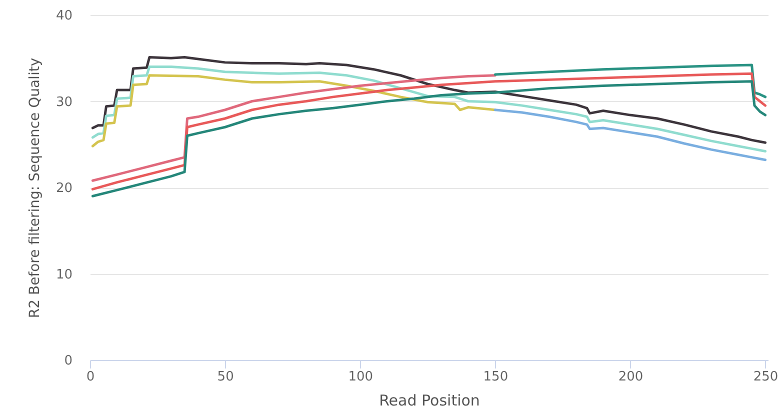 This screenshot has width=779, height=416. What do you see at coordinates (90, 377) in the screenshot?
I see `x-tick-label: 0` at bounding box center [90, 377].